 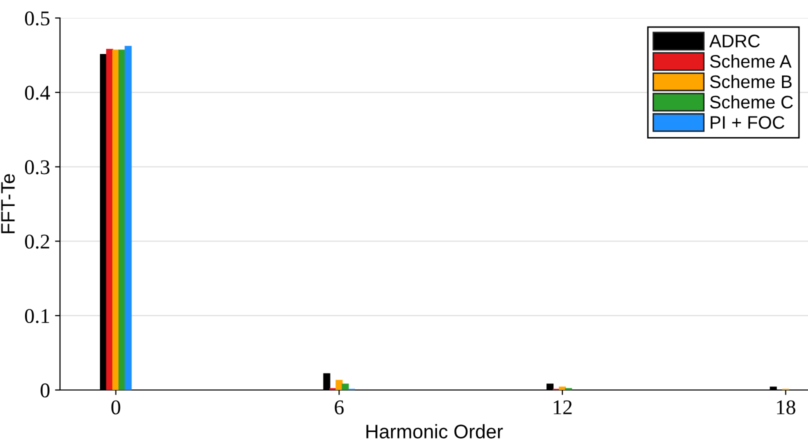 What do you see at coordinates (37, 93) in the screenshot?
I see `y-tick-label: 0.4` at bounding box center [37, 93].